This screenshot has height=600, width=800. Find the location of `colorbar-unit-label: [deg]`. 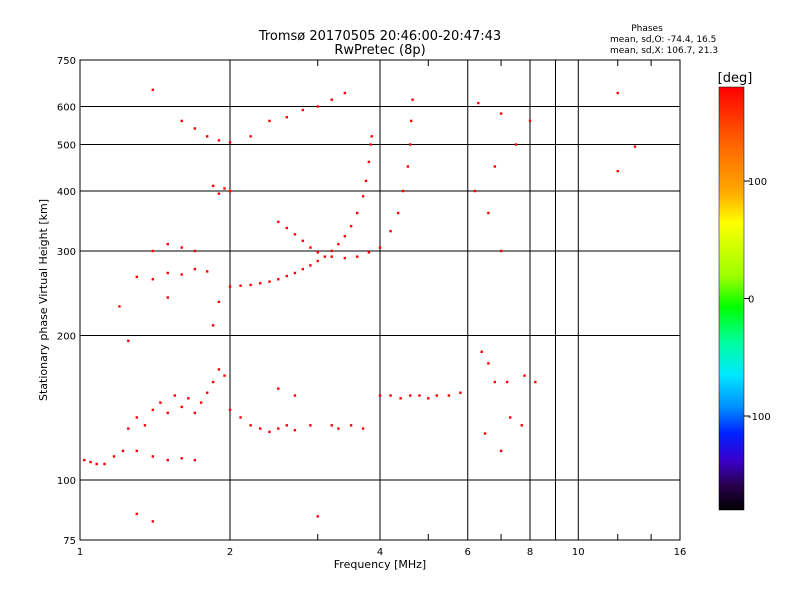

colorbar-unit-label: [deg] is located at coordinates (735, 78).